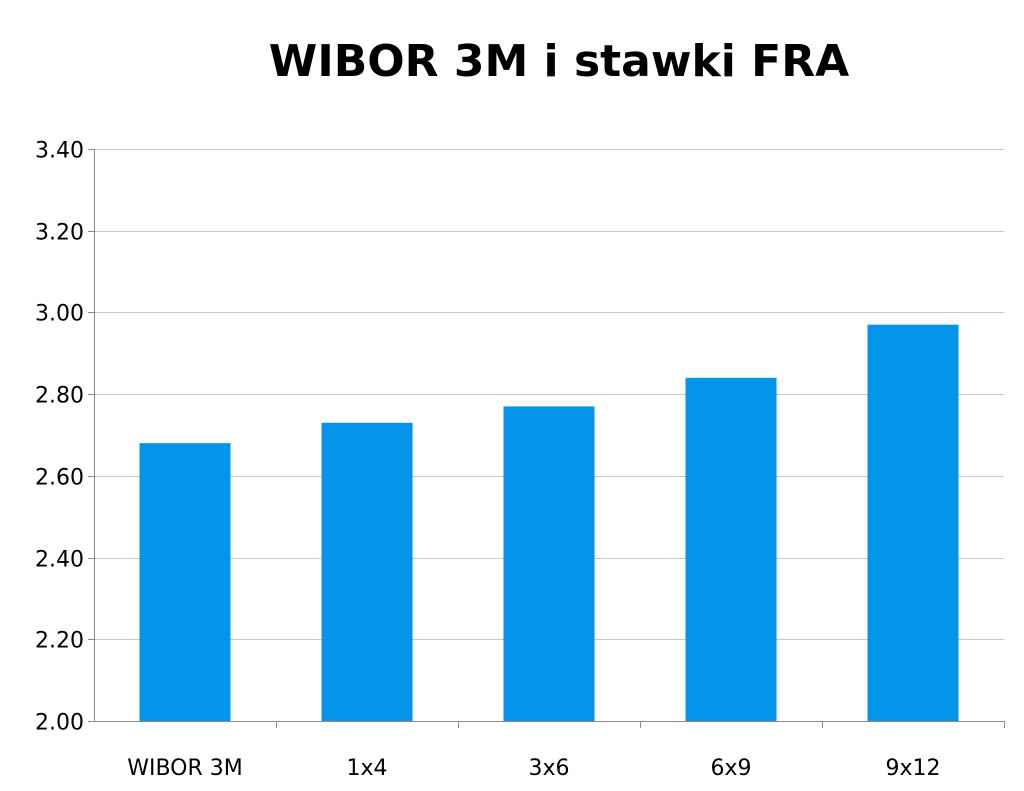  I want to click on y-tick-label: 2.60, so click(59, 478).